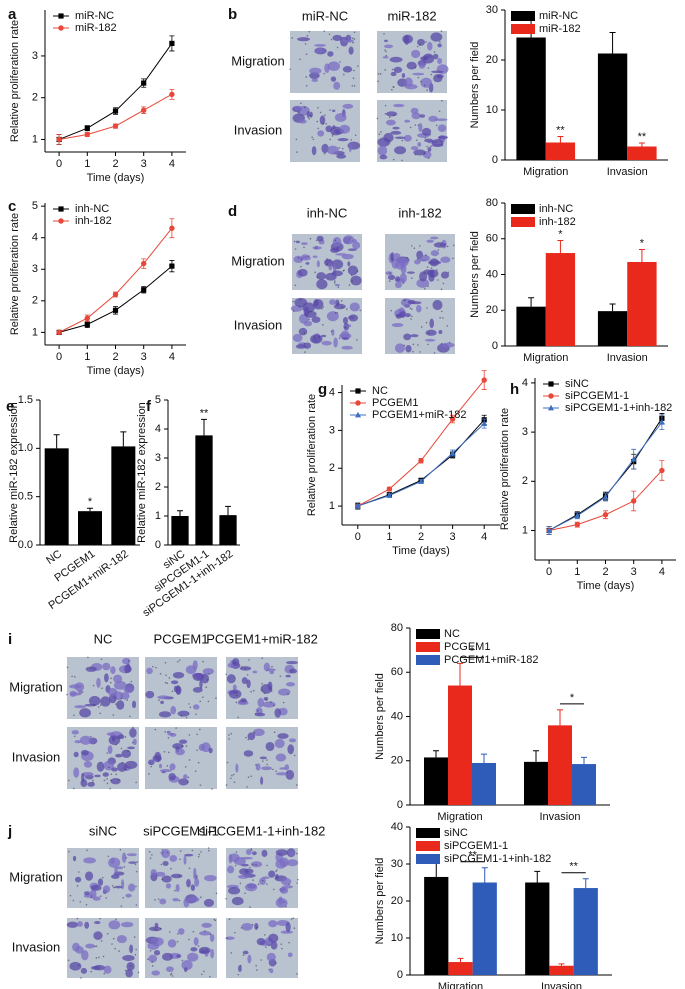 This screenshot has width=685, height=989. Describe the element at coordinates (87, 357) in the screenshot. I see `x-tick-label: 1` at that location.